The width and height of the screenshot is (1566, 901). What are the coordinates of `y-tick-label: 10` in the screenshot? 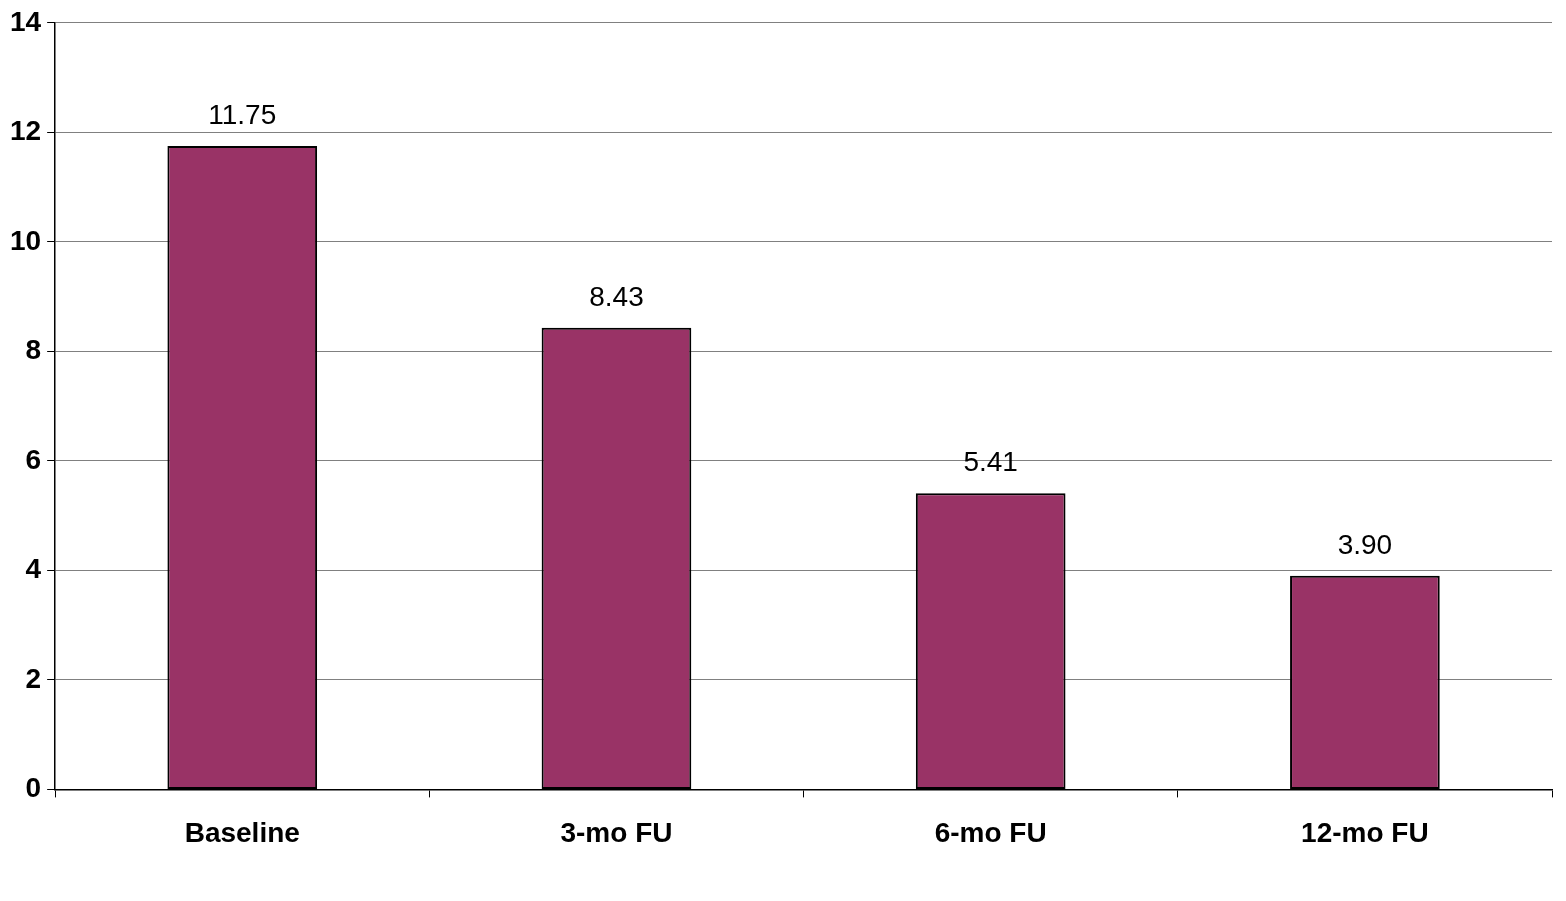 It's located at (25, 240).